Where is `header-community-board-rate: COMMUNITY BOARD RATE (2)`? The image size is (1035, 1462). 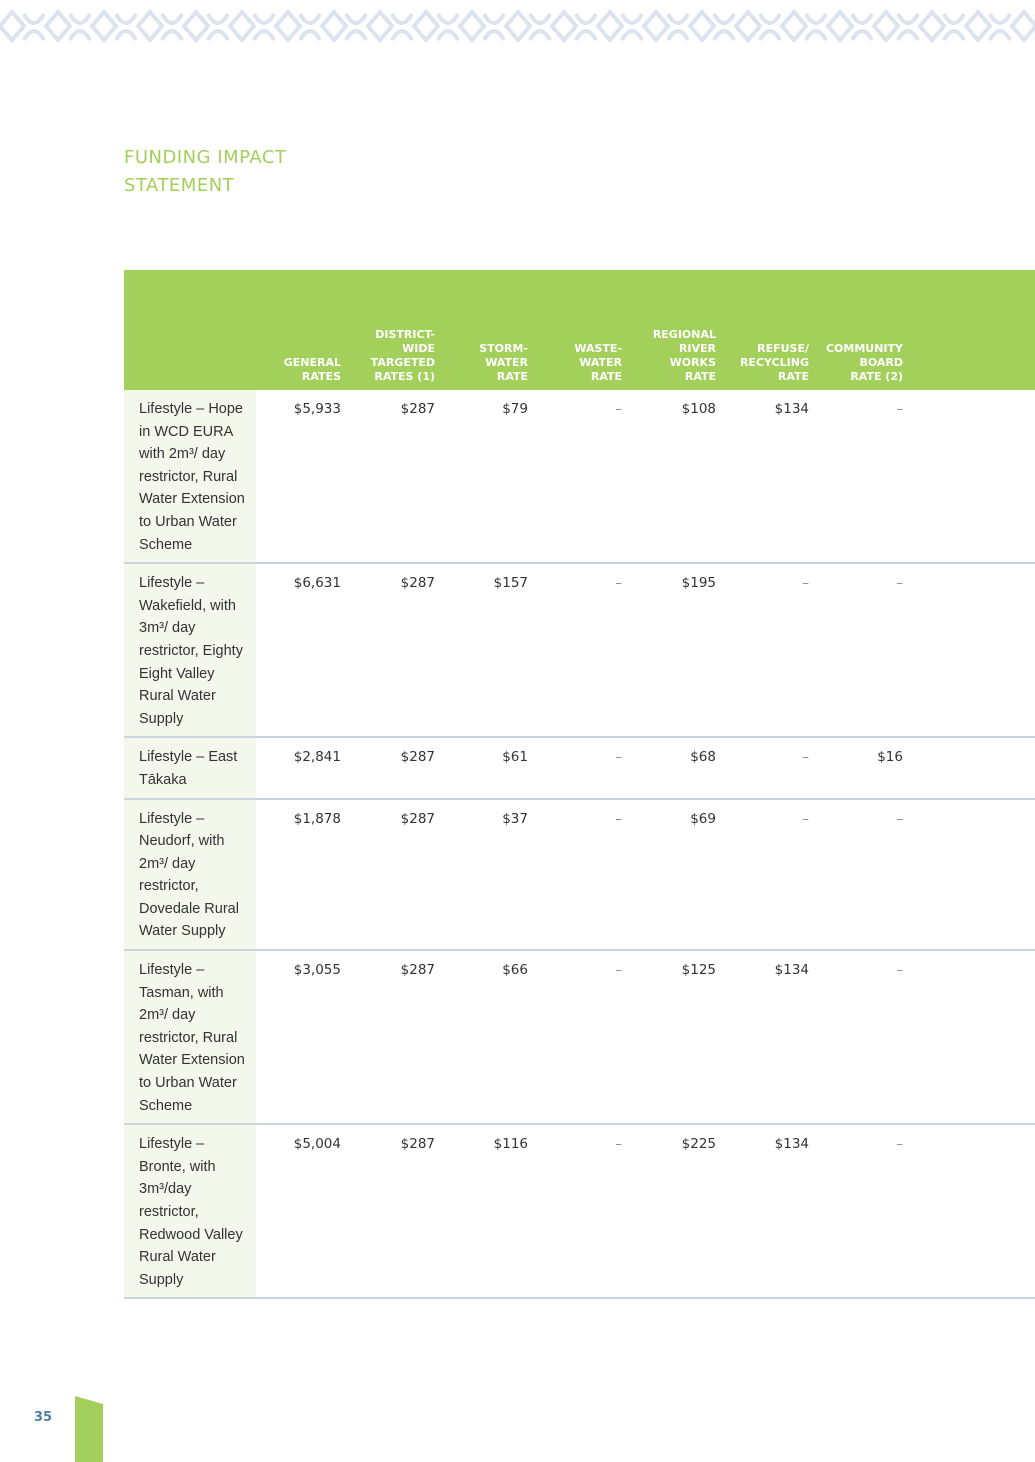 header-community-board-rate: COMMUNITY BOARD RATE (2) is located at coordinates (864, 362).